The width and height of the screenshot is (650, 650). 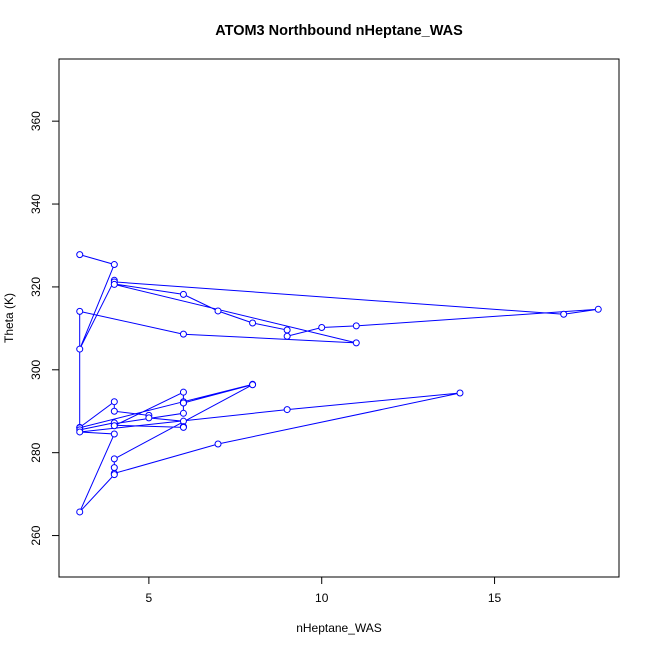 What do you see at coordinates (495, 598) in the screenshot?
I see `x-tick-label: 15` at bounding box center [495, 598].